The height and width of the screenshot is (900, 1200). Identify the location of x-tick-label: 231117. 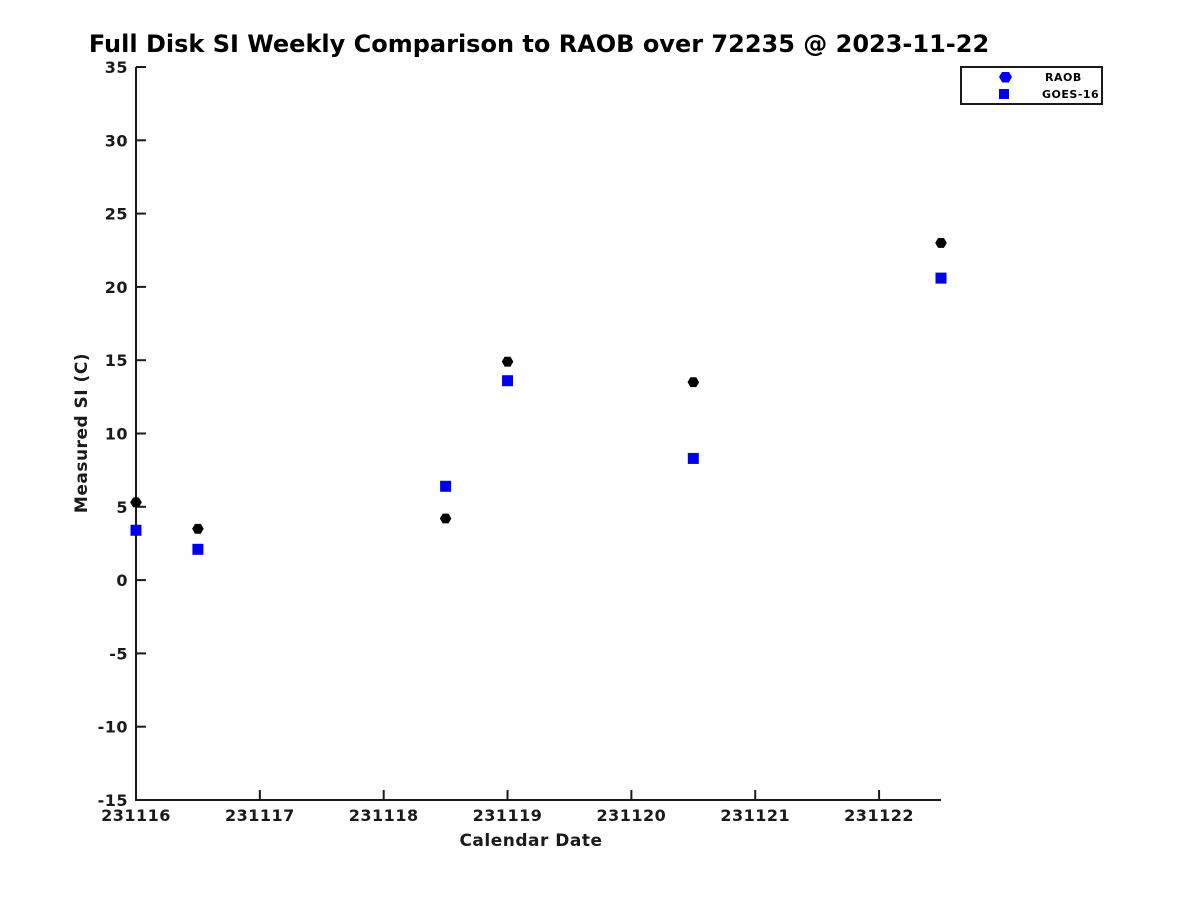
(260, 815).